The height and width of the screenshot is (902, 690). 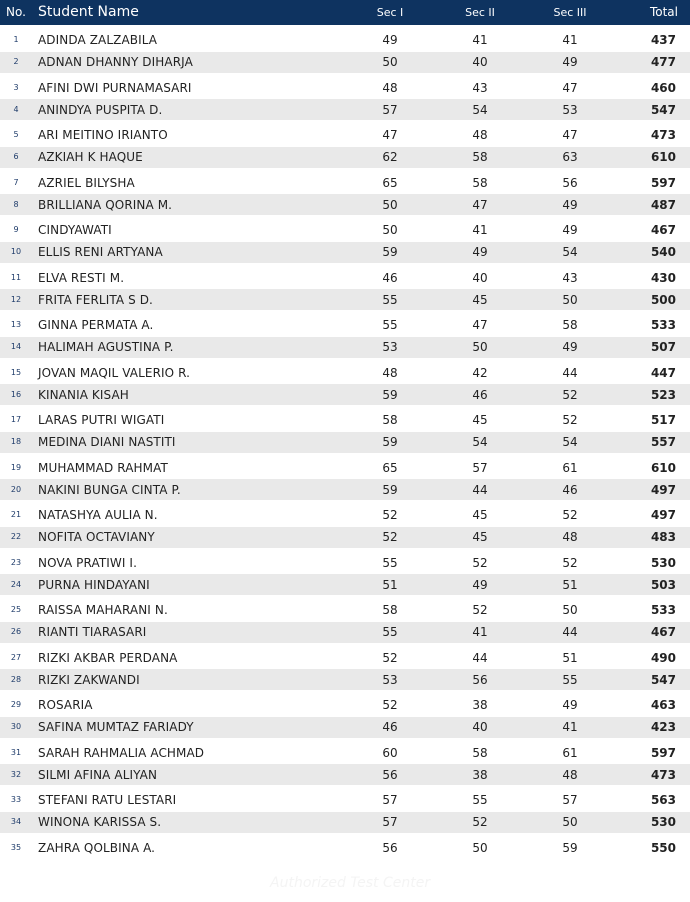 I want to click on sec2-score: 57, so click(x=480, y=467).